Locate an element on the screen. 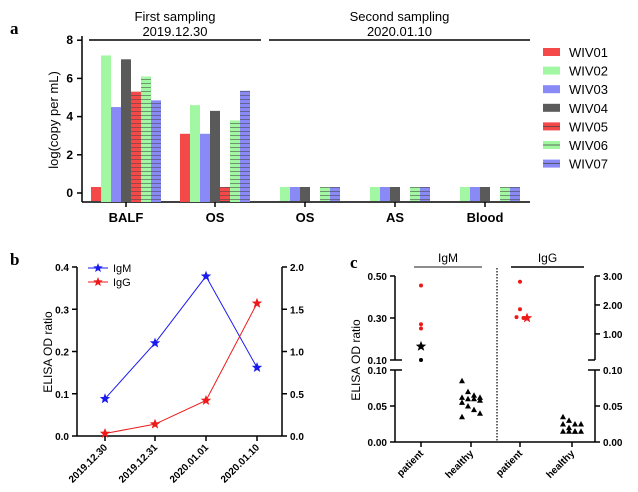  right-y-tick-label: 1.5 is located at coordinates (297, 310).